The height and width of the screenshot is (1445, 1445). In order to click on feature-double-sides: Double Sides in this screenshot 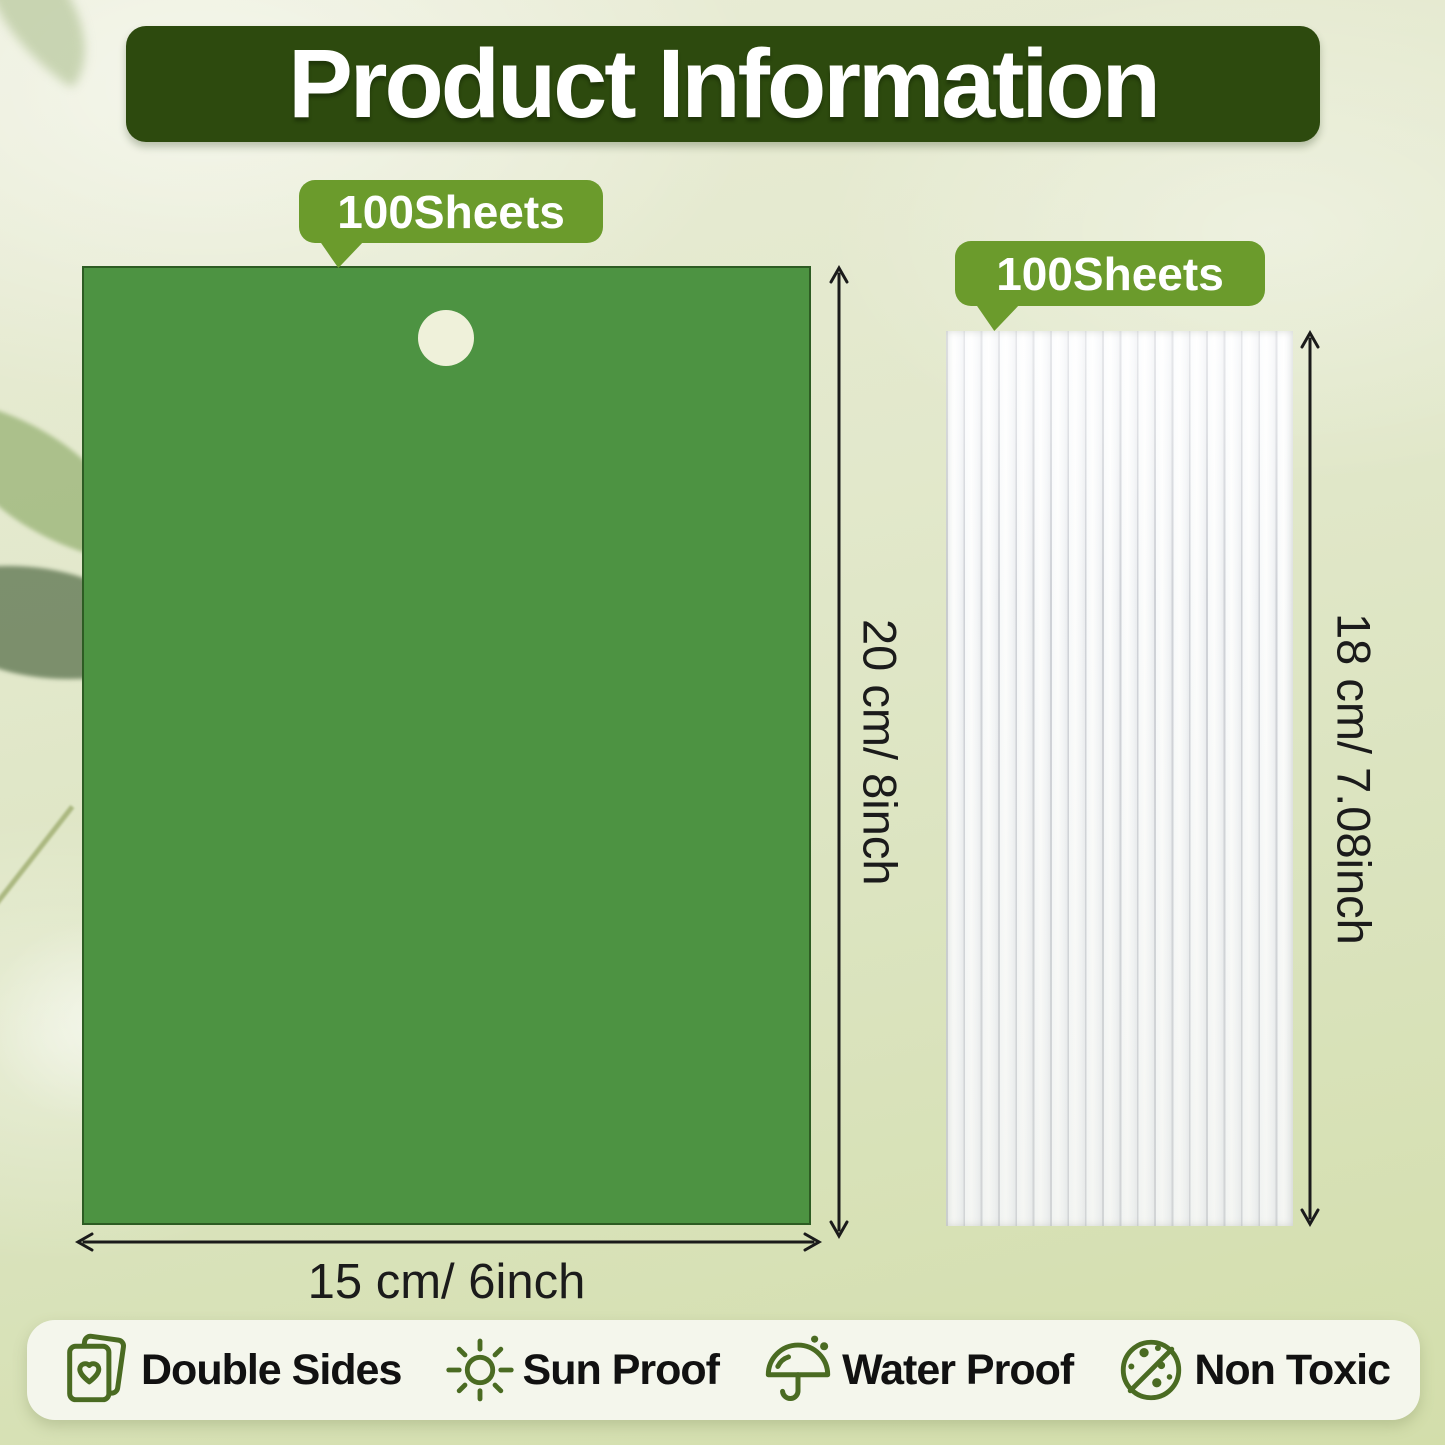, I will do `click(230, 1370)`.